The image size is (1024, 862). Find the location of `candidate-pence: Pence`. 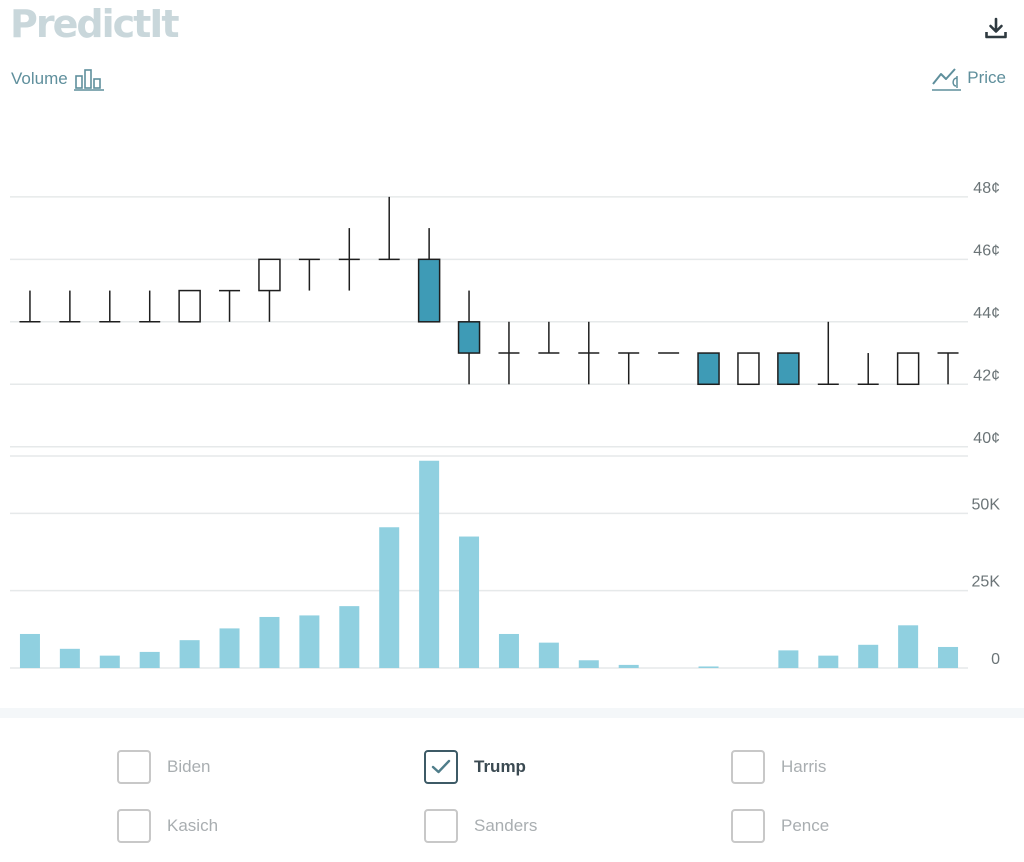

candidate-pence: Pence is located at coordinates (780, 826).